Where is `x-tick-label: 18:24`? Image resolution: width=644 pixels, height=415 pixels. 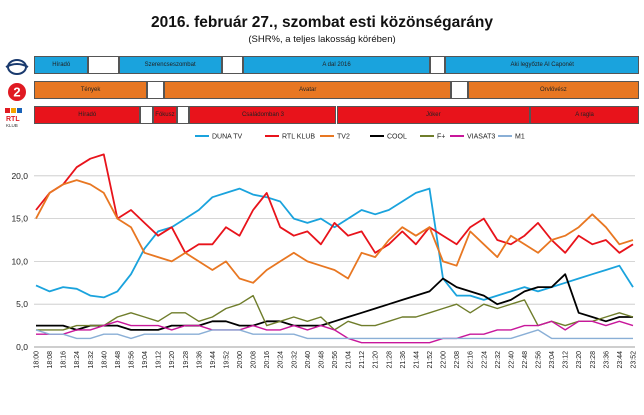
x-tick-label: 18:24 is located at coordinates (77, 360).